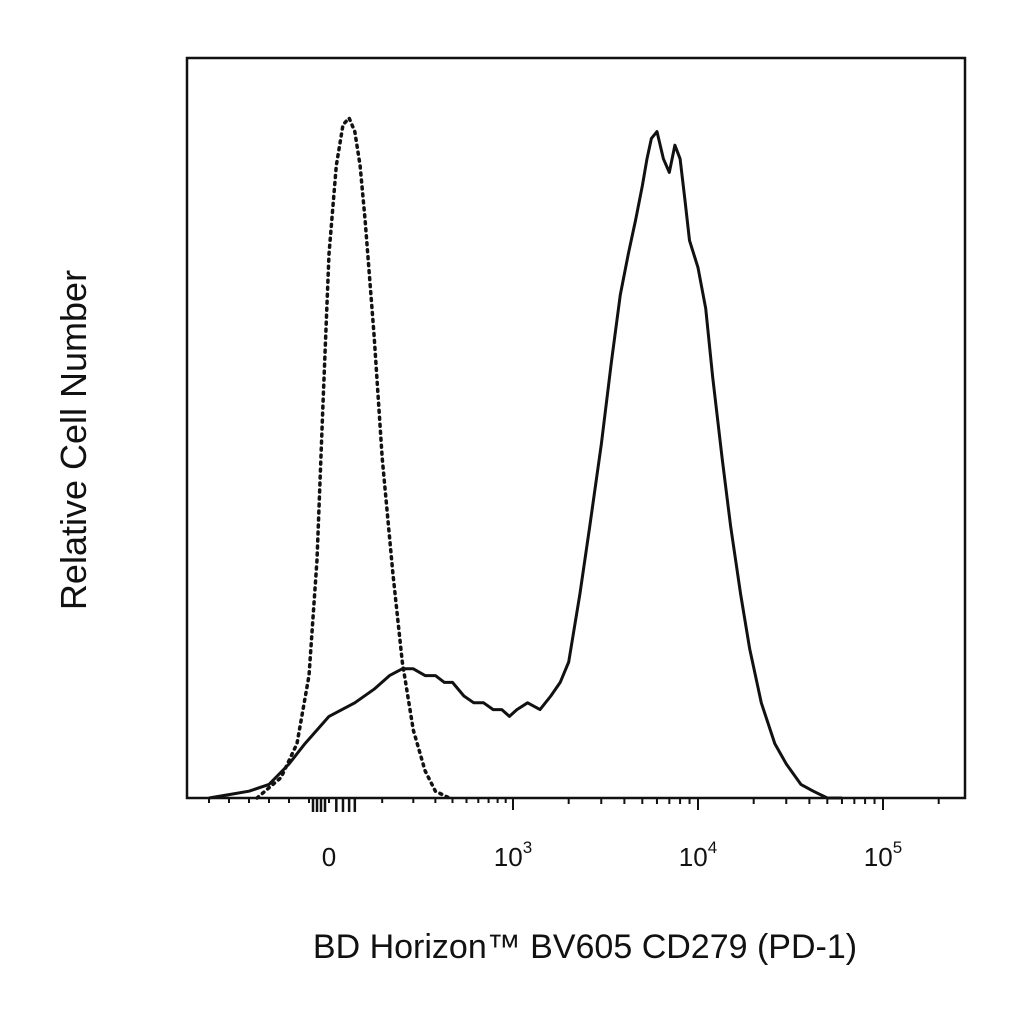 This screenshot has width=1024, height=1024. I want to click on x-tick-label: 10⁵, so click(883, 855).